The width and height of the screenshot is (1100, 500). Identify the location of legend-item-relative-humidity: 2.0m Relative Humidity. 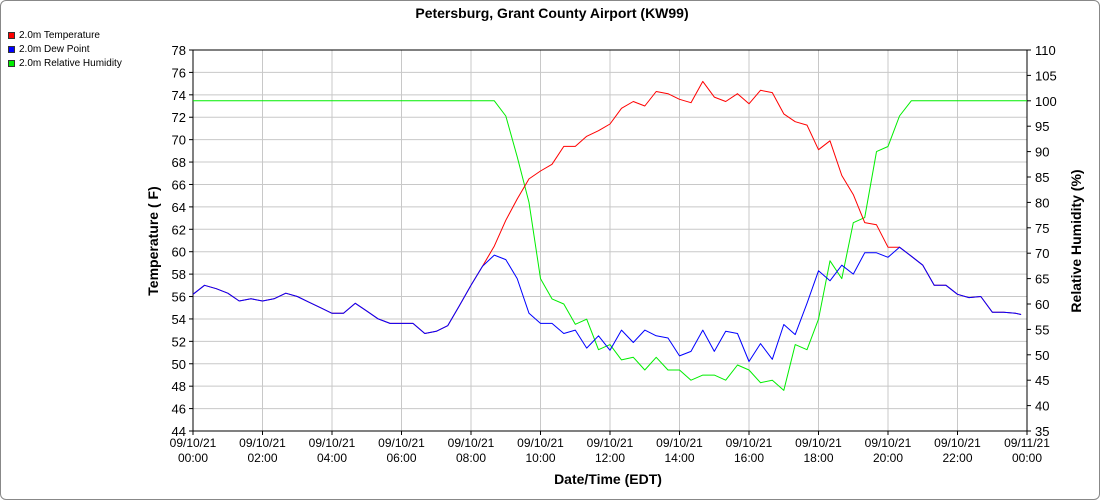
(65, 63).